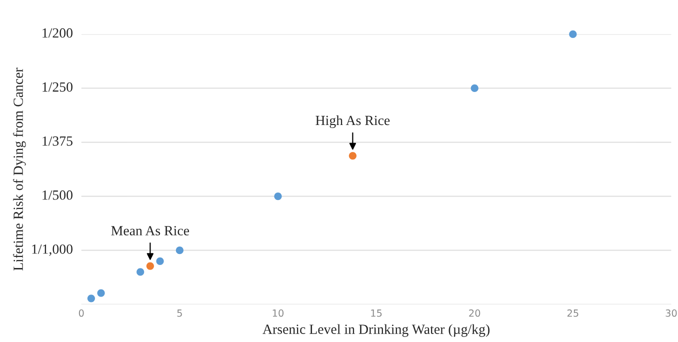 Image resolution: width=678 pixels, height=342 pixels. What do you see at coordinates (52, 250) in the screenshot?
I see `text: 1/1,000` at bounding box center [52, 250].